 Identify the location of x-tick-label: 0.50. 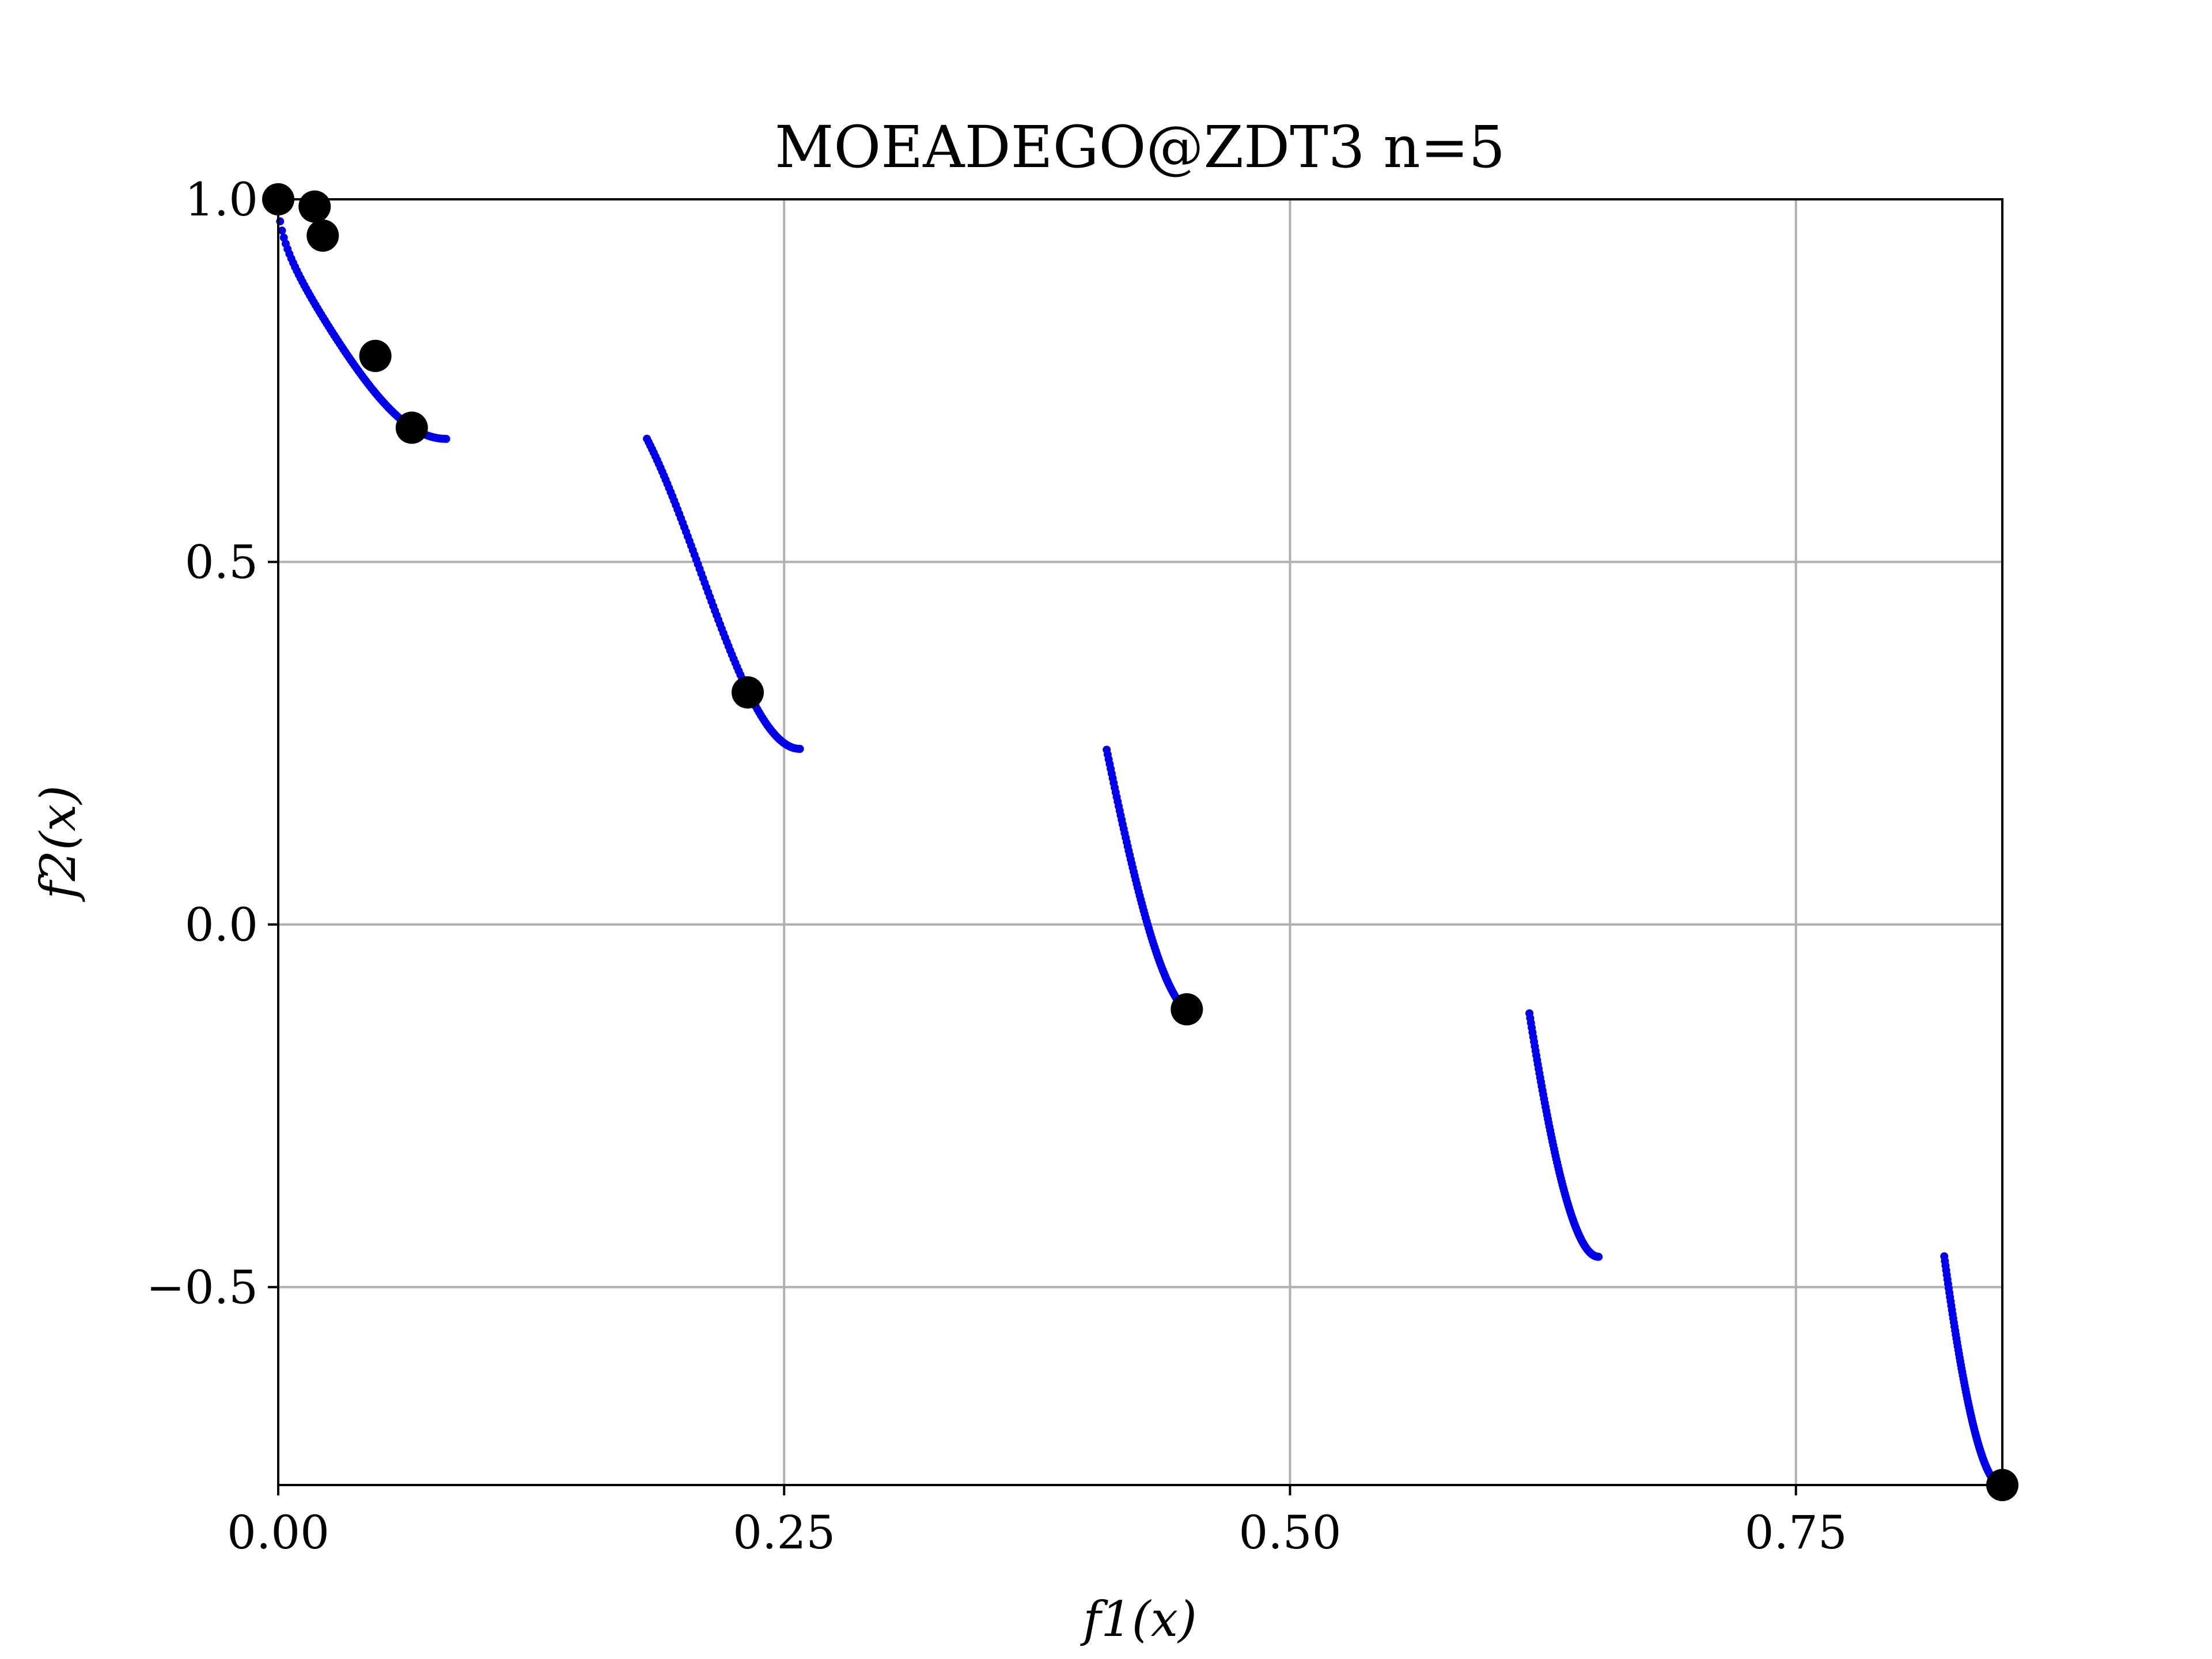
(1289, 1532).